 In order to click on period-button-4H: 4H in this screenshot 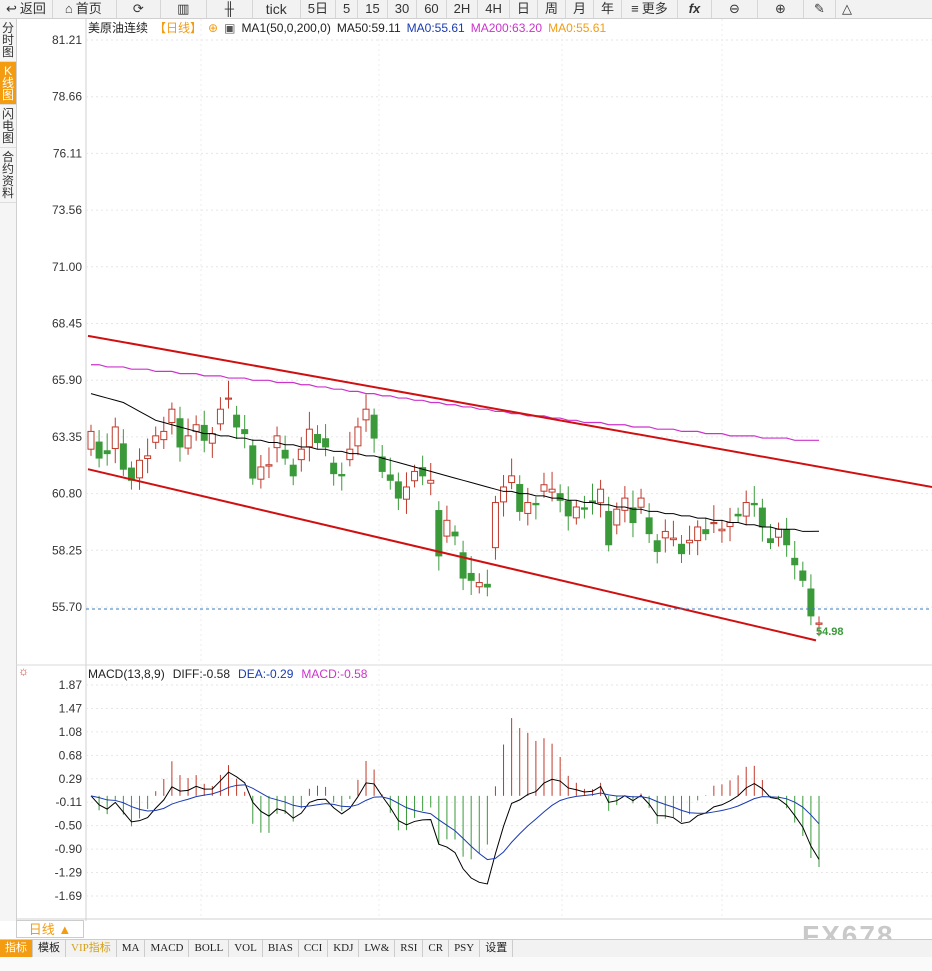, I will do `click(494, 9)`.